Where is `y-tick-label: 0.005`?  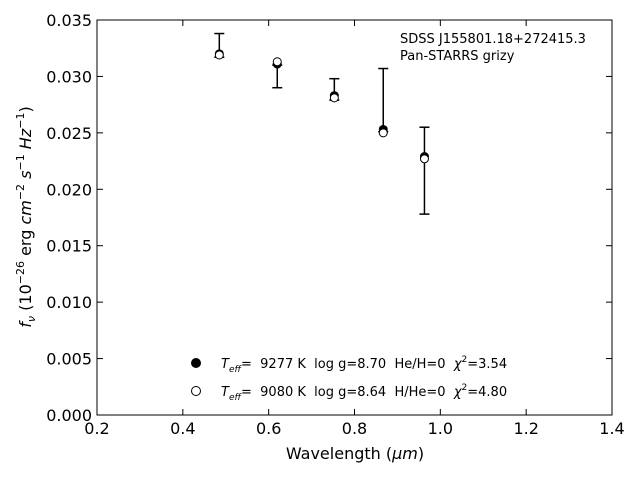
y-tick-label: 0.005 is located at coordinates (69, 359).